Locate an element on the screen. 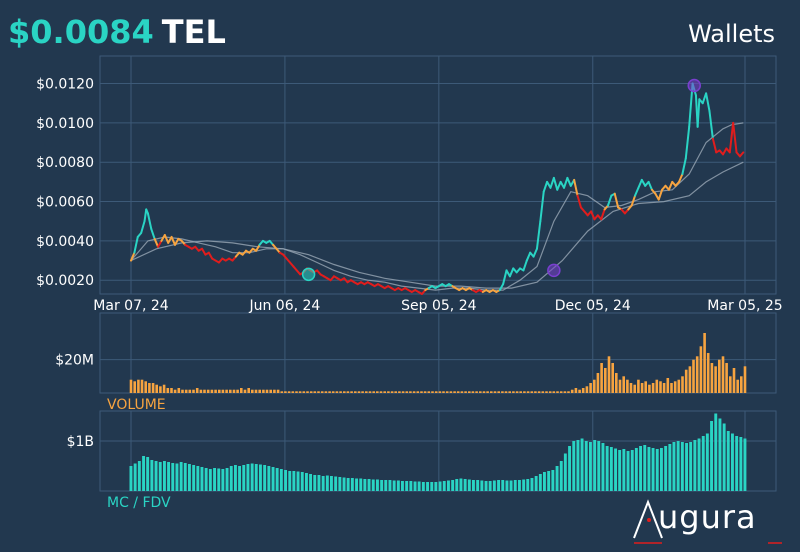  price-y-tick-label: $0.0020 is located at coordinates (65, 281).